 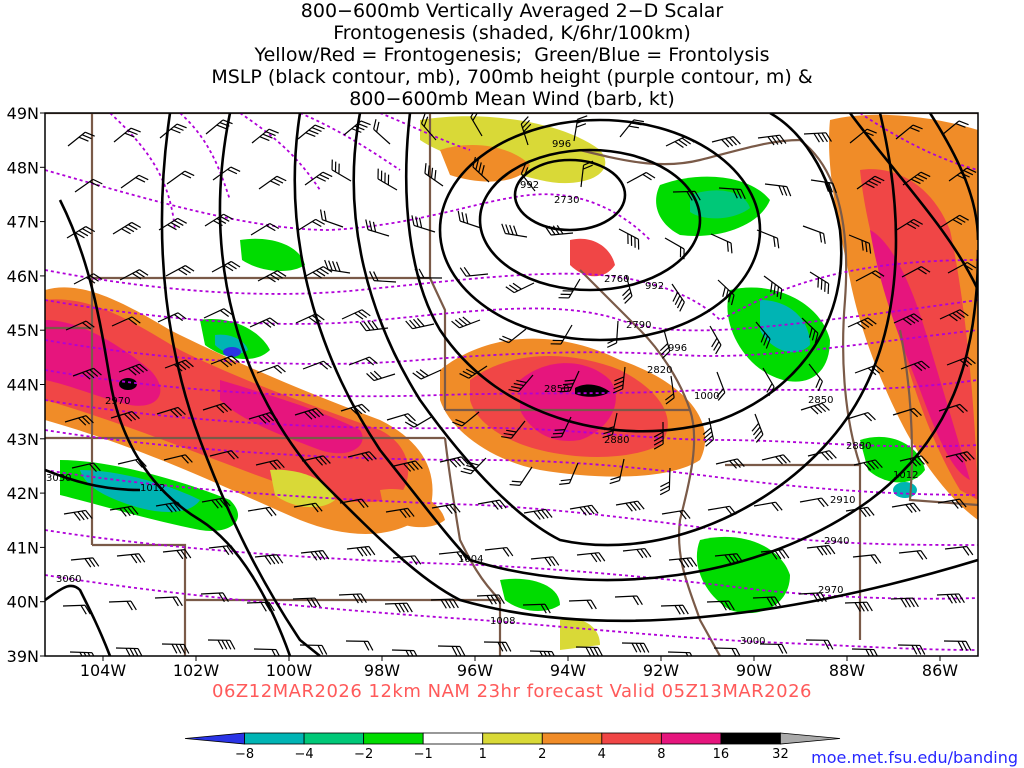 What do you see at coordinates (847, 670) in the screenshot?
I see `longitude-label: 88W` at bounding box center [847, 670].